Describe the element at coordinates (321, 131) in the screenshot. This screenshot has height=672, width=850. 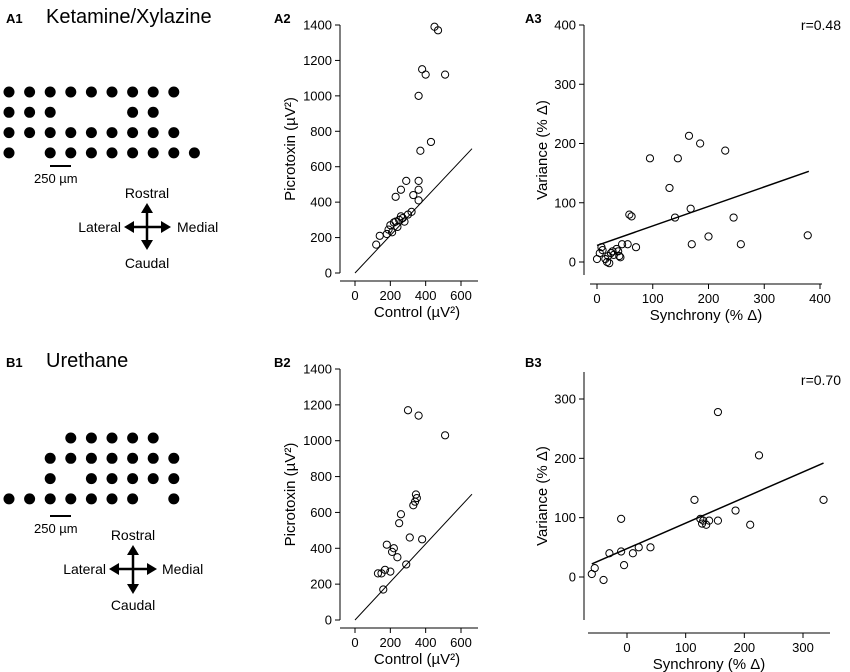
I see `y-tick-label: 800` at that location.